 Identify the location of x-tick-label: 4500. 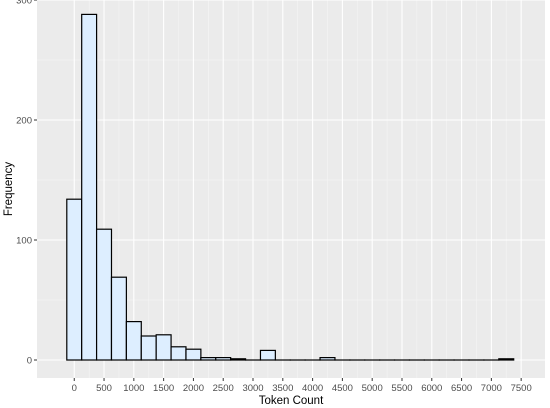
(342, 388).